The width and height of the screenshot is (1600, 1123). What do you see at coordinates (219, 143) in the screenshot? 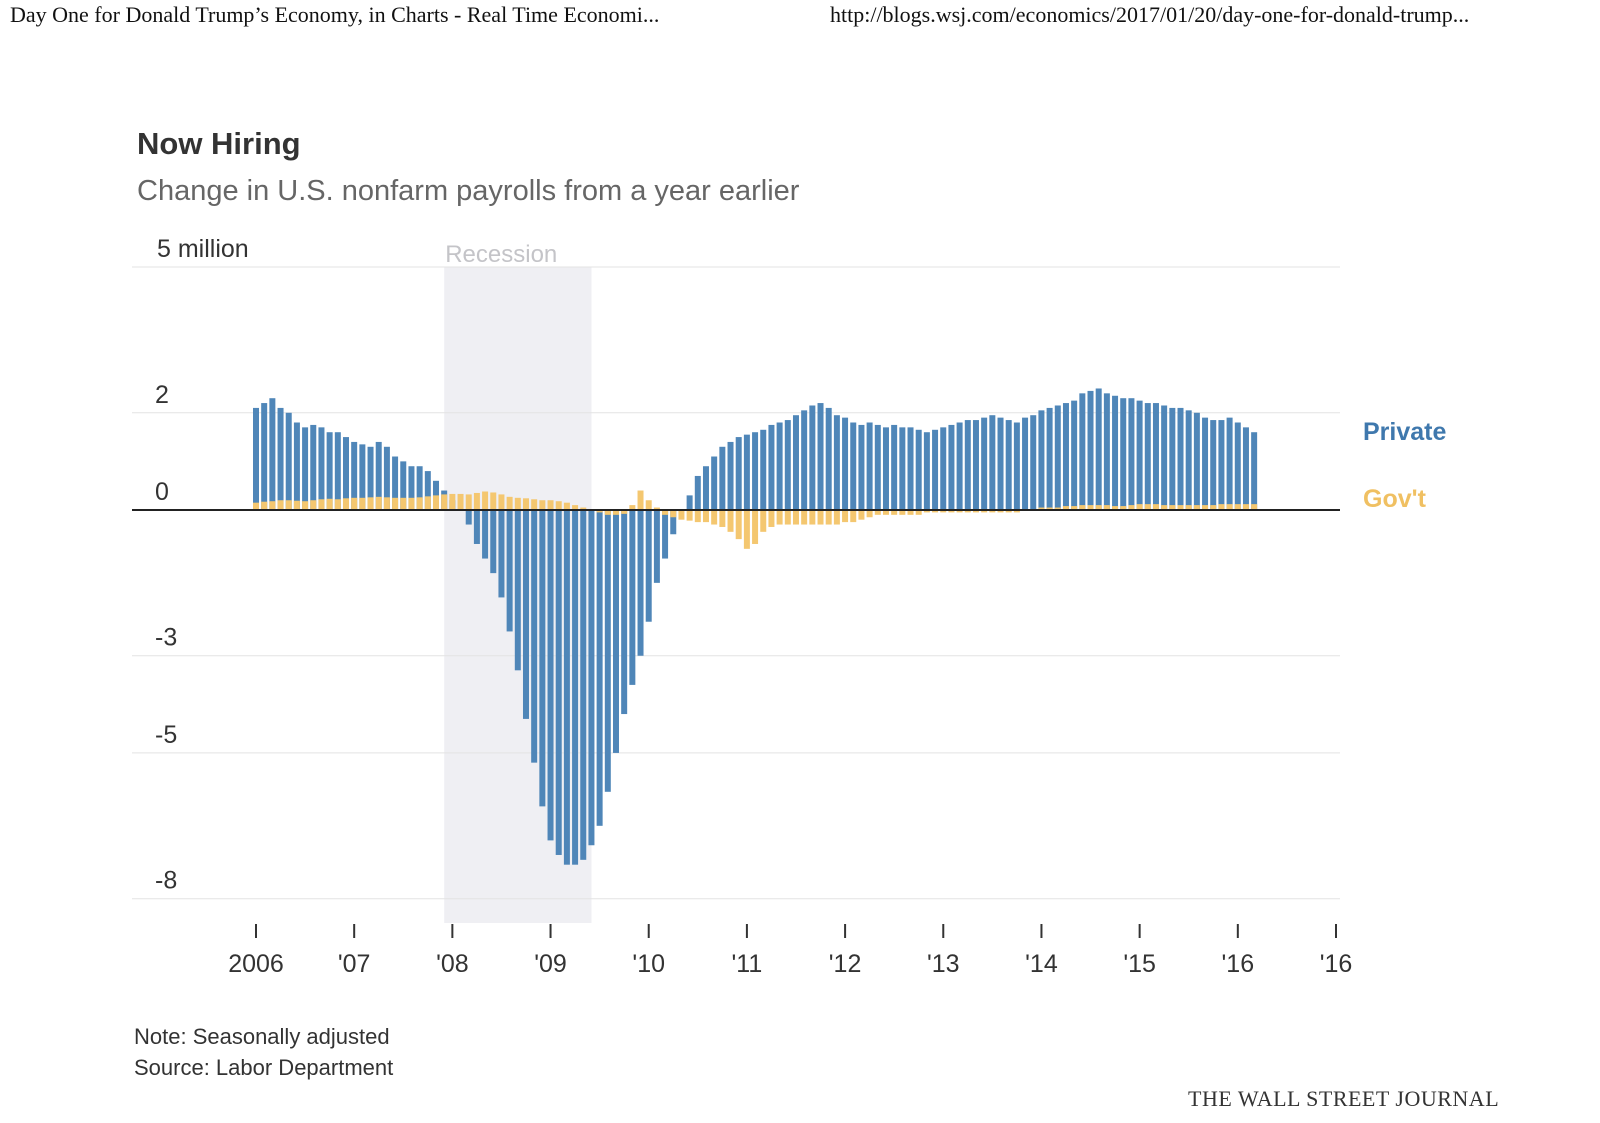
I see `chart-title: Now Hiring` at bounding box center [219, 143].